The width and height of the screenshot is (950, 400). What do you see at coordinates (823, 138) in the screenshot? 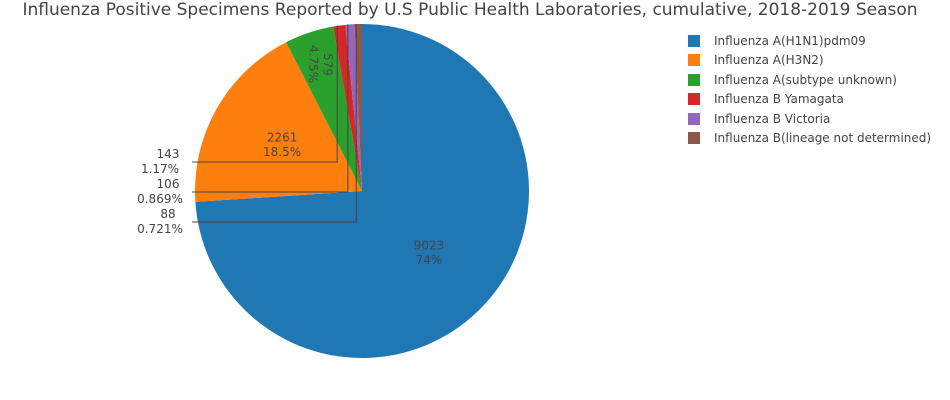
I see `legend-label: Influenza B(lineage not determined)` at bounding box center [823, 138].